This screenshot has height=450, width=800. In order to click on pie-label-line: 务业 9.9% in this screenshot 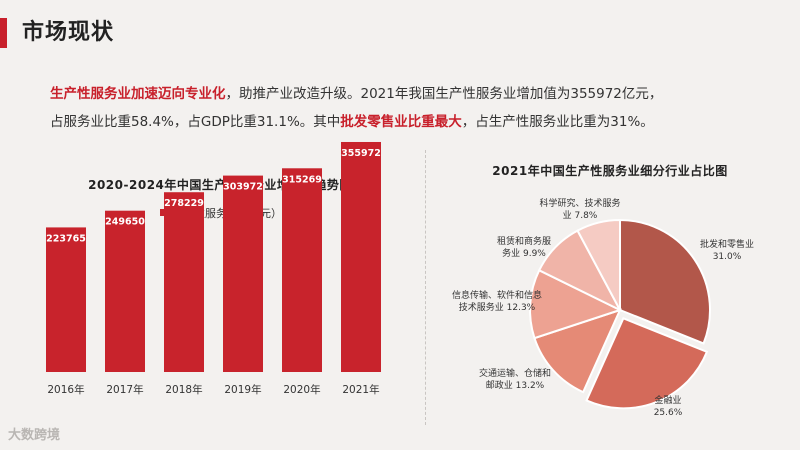, I will do `click(524, 253)`.